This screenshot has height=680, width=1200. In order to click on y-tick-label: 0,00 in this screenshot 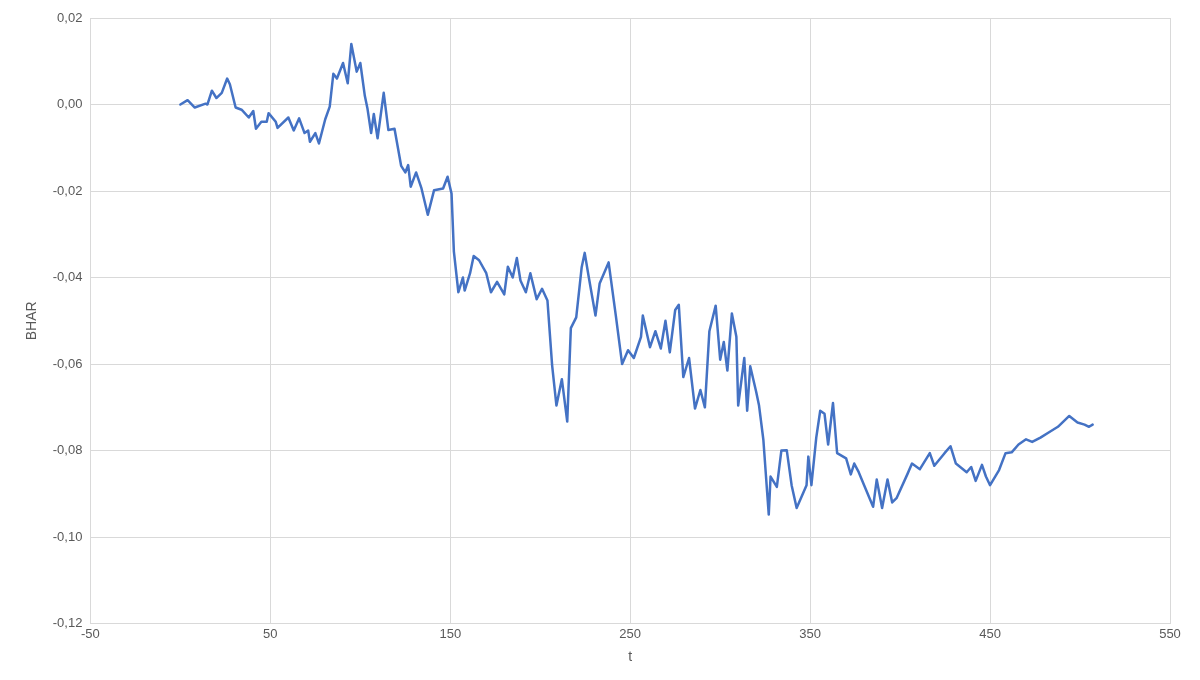, I will do `click(70, 104)`.